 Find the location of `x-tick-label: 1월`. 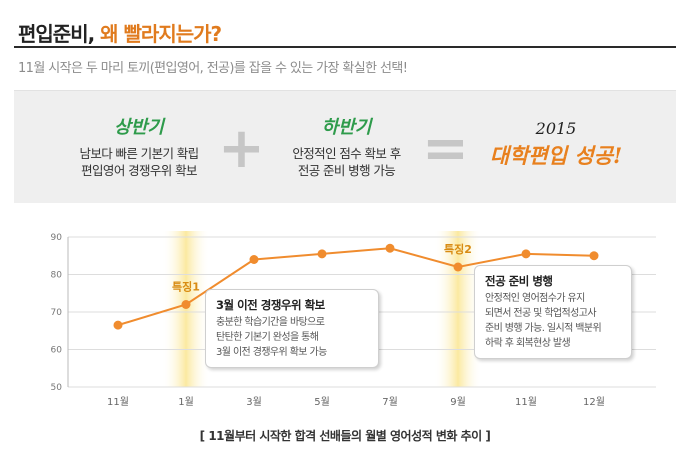

x-tick-label: 1월 is located at coordinates (186, 402).